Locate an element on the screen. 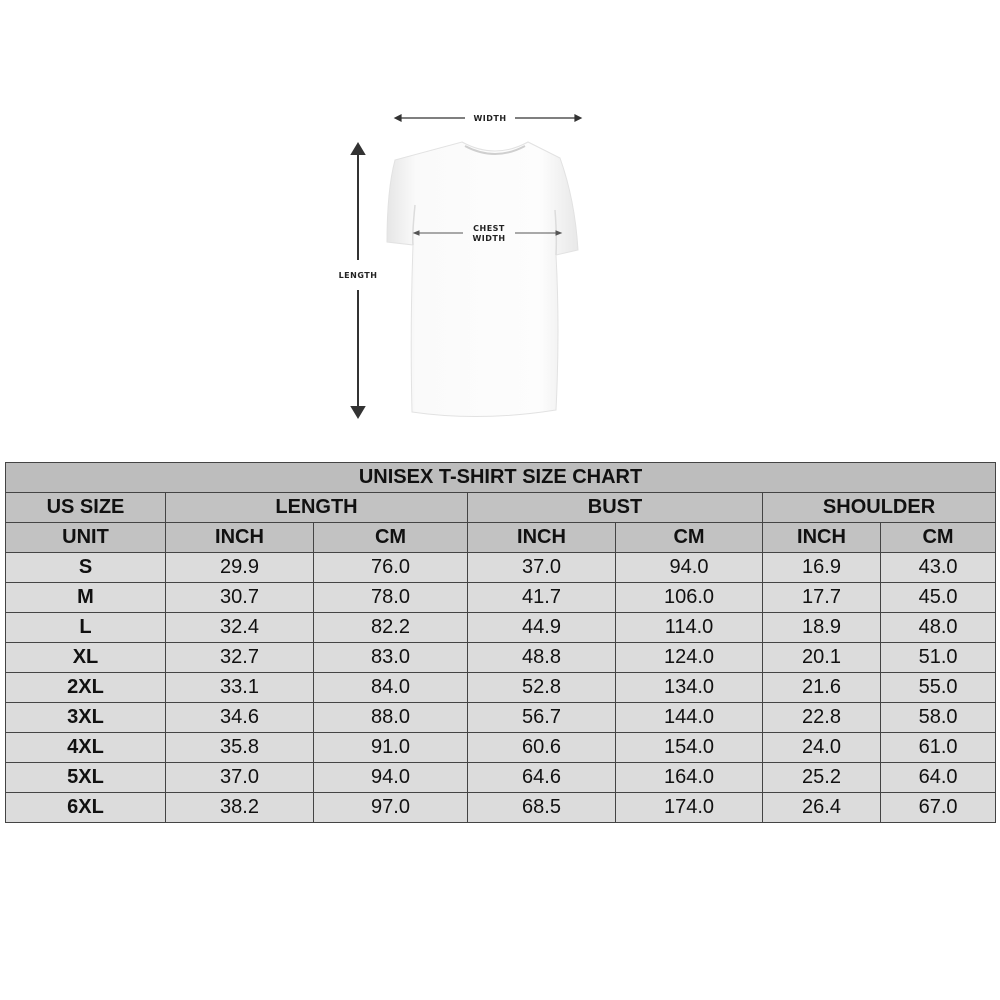  value-cell: 18.9 is located at coordinates (821, 627).